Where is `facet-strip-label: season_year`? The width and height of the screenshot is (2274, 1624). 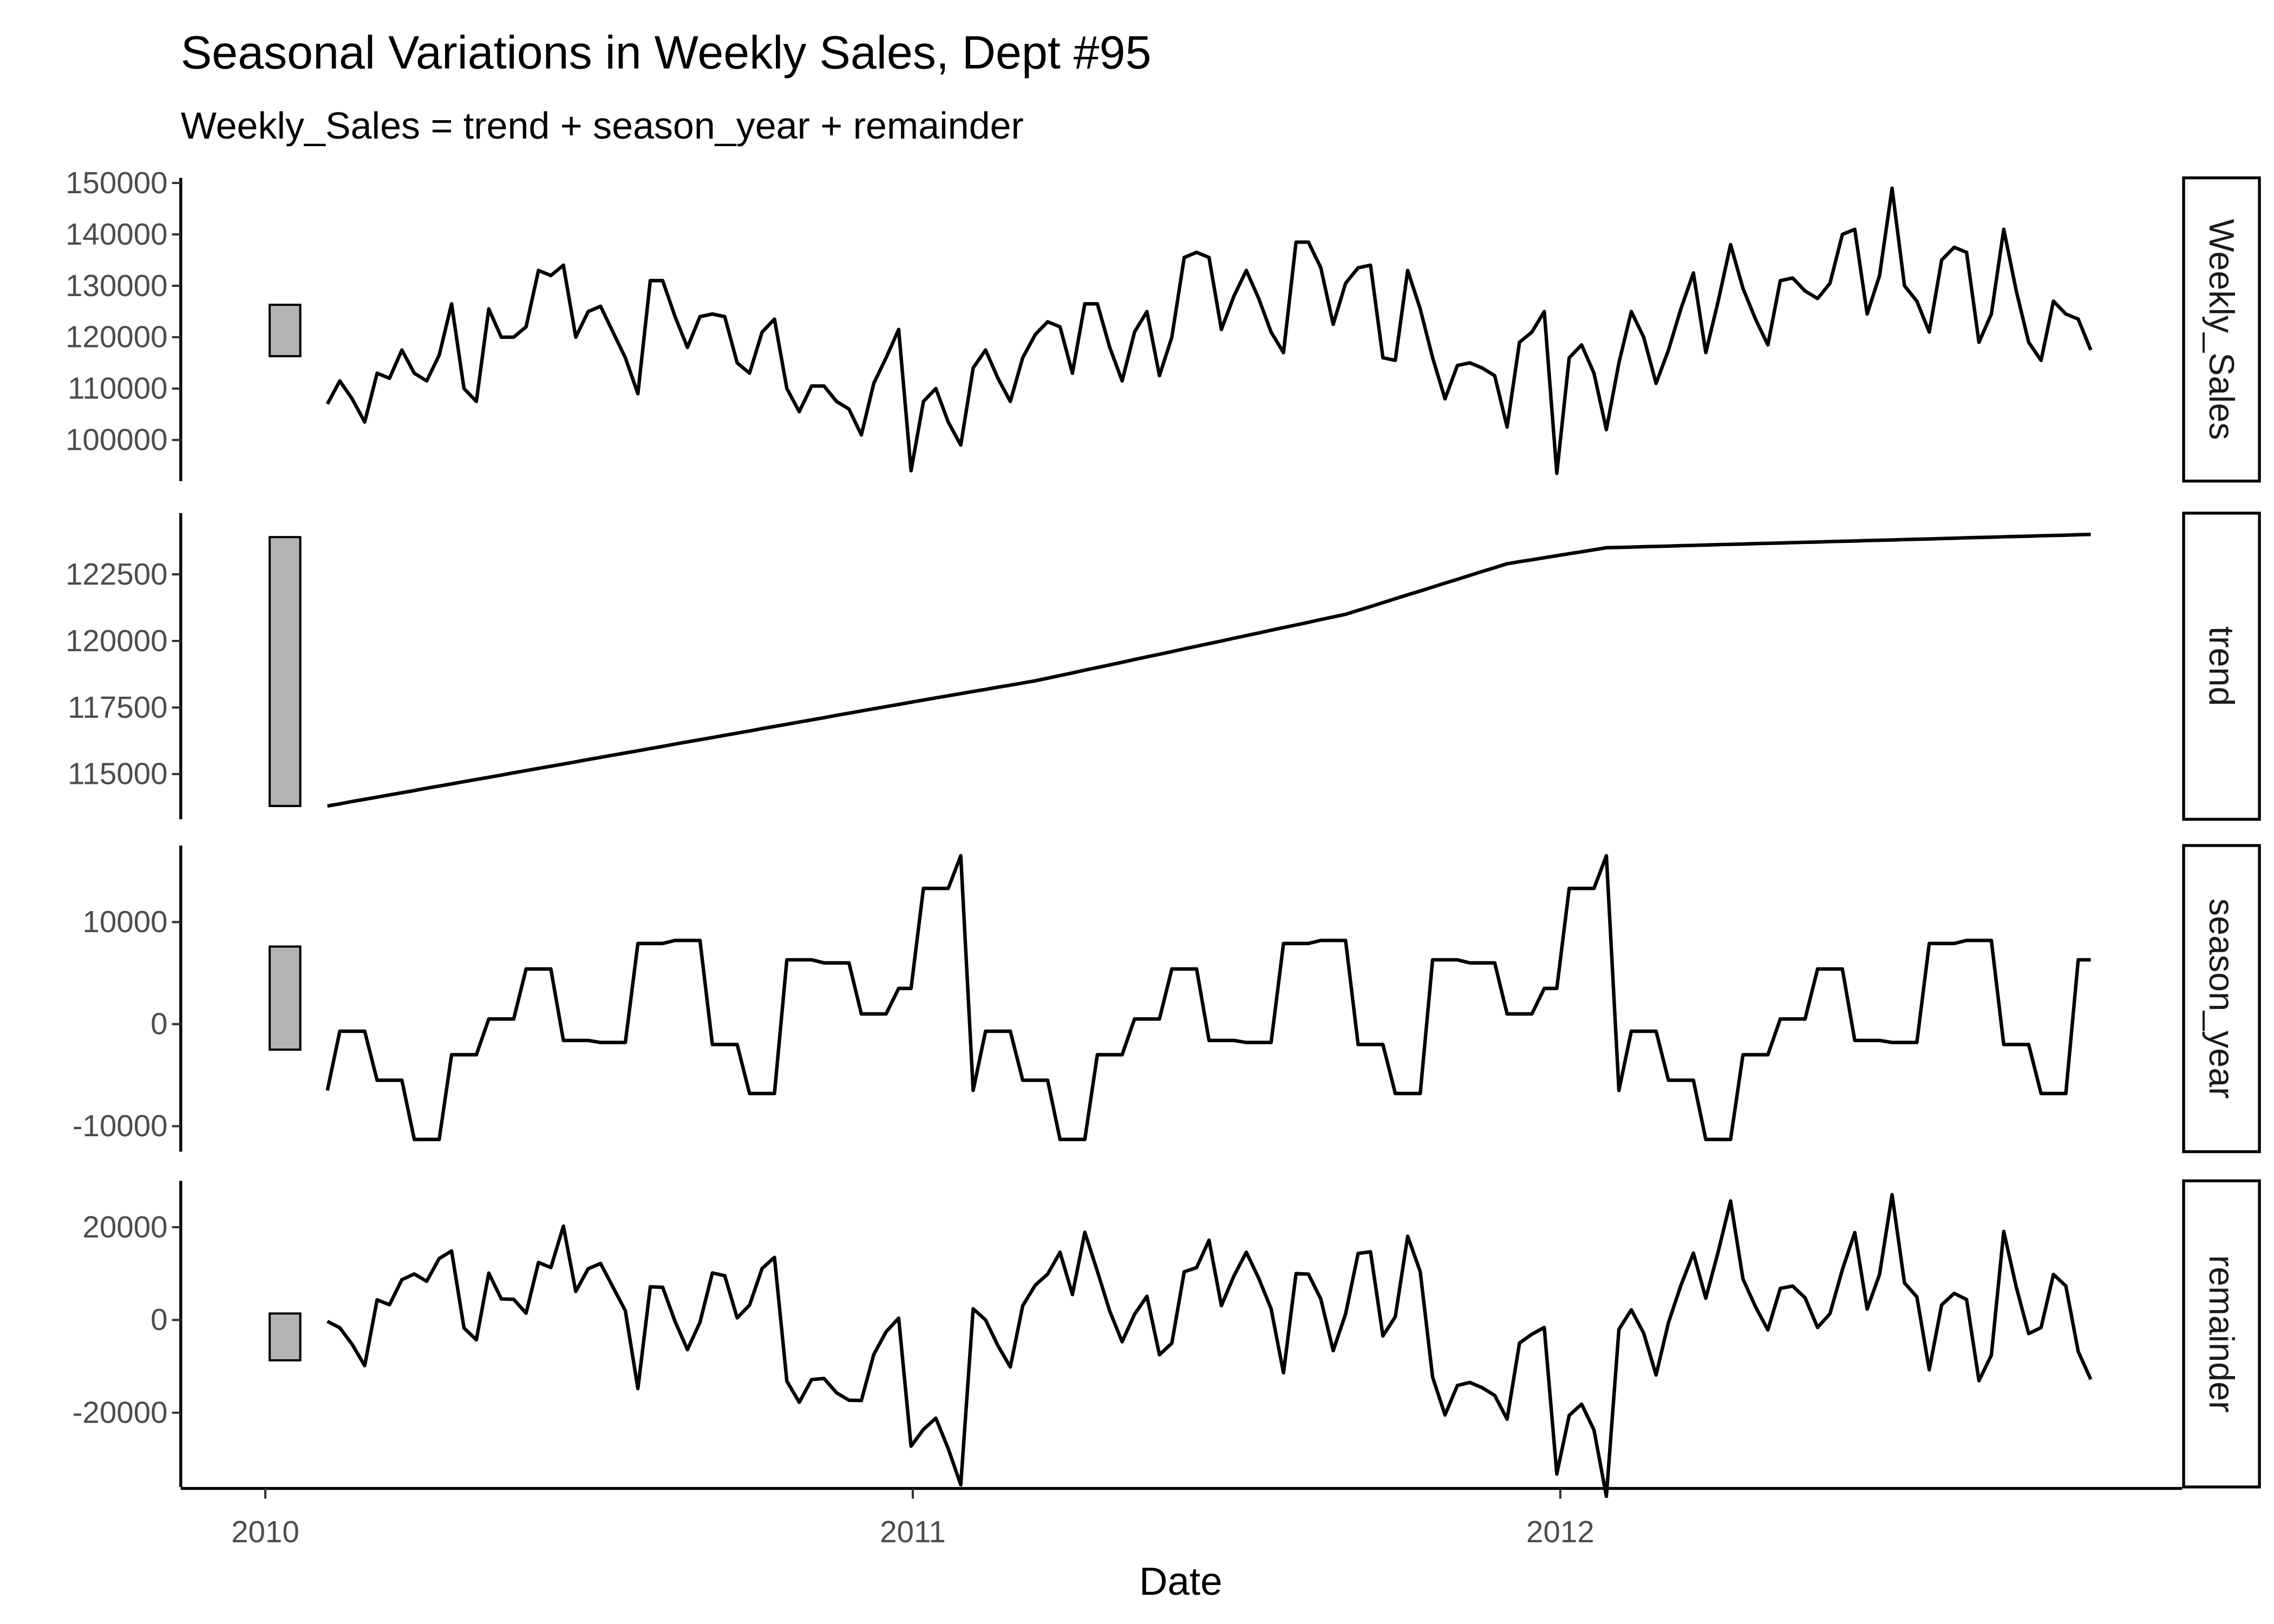
facet-strip-label: season_year is located at coordinates (2222, 999).